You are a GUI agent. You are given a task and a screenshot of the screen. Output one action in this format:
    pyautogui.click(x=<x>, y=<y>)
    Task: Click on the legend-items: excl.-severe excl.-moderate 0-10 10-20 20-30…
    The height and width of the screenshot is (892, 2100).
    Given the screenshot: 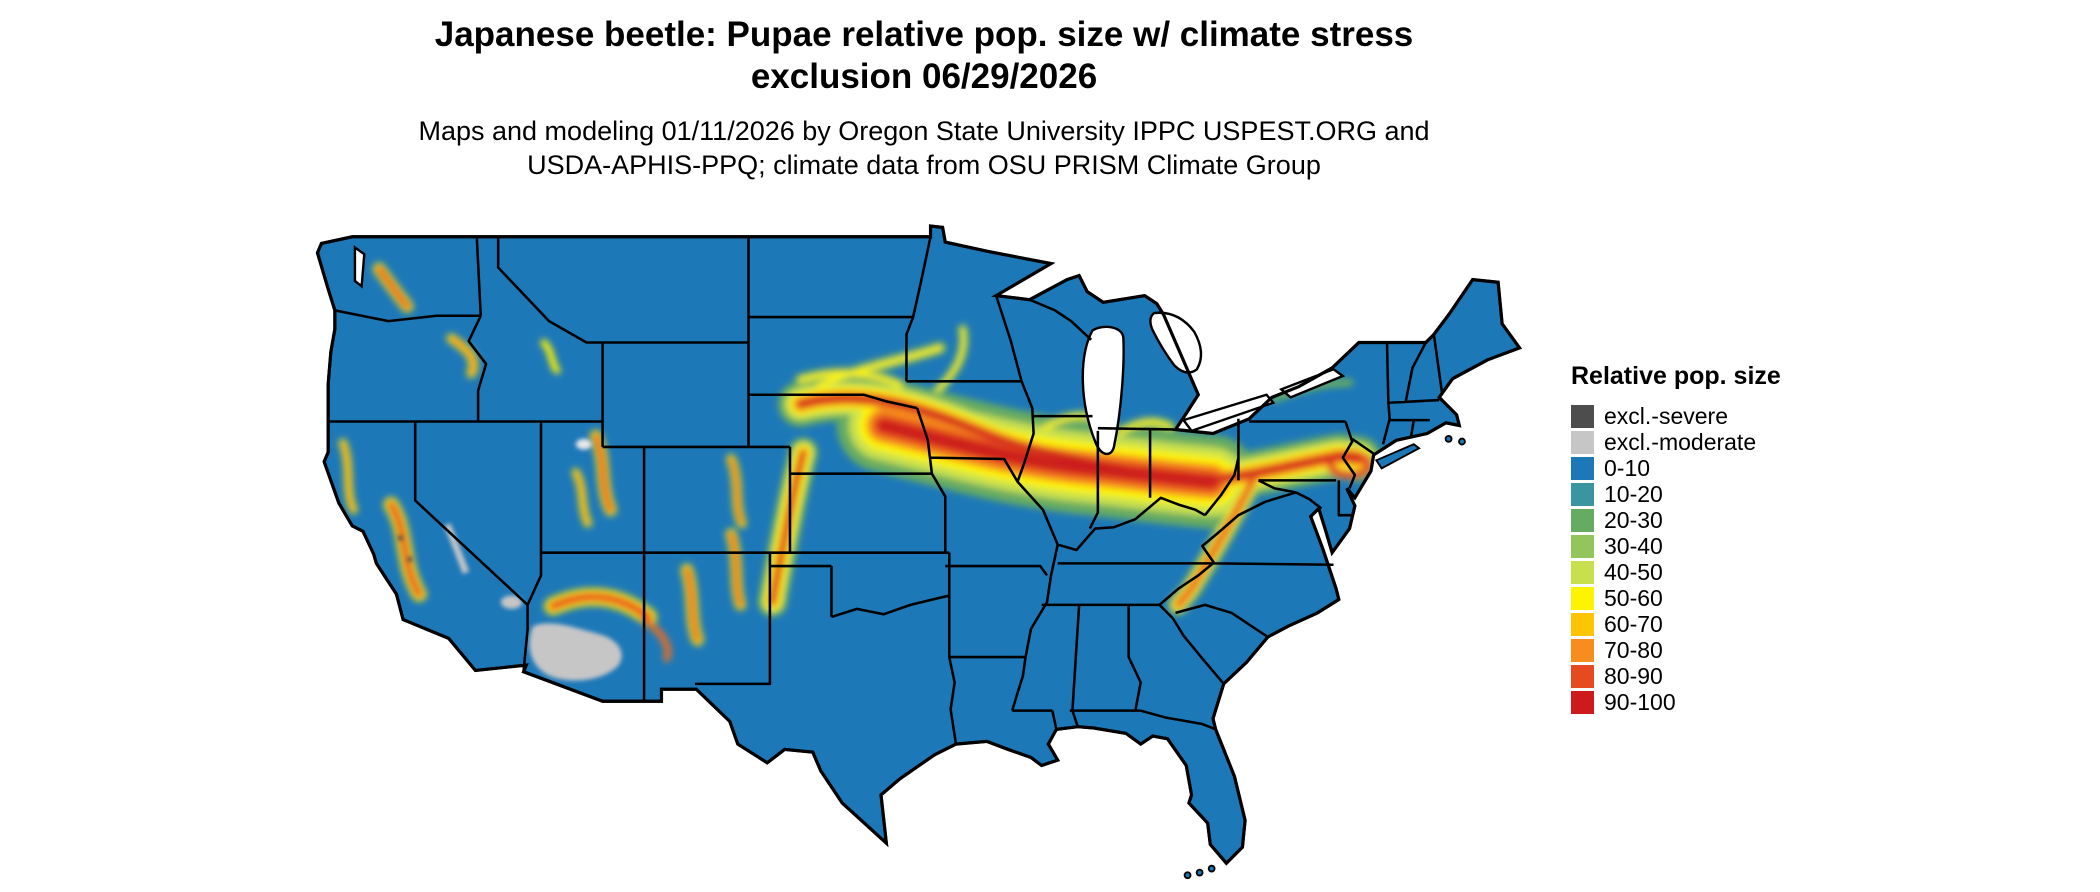 What is the action you would take?
    pyautogui.click(x=1731, y=559)
    